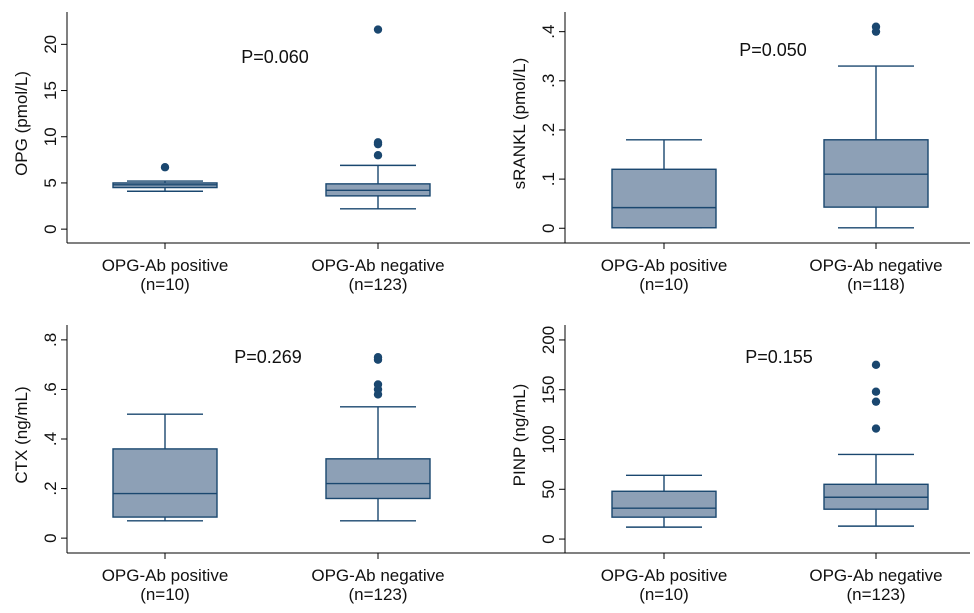 This screenshot has width=974, height=613. I want to click on y-tick-label: .6, so click(50, 389).